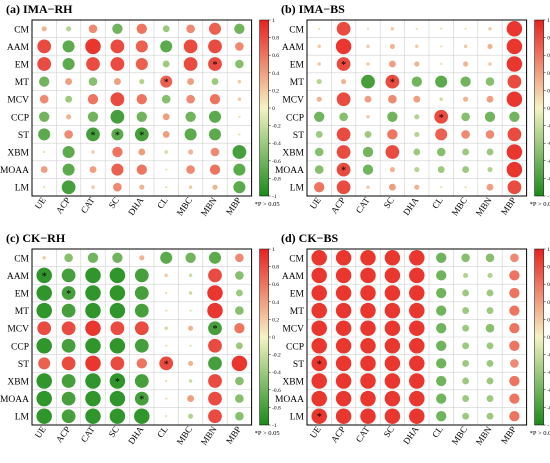  Describe the element at coordinates (22, 83) in the screenshot. I see `row-label: MT` at that location.